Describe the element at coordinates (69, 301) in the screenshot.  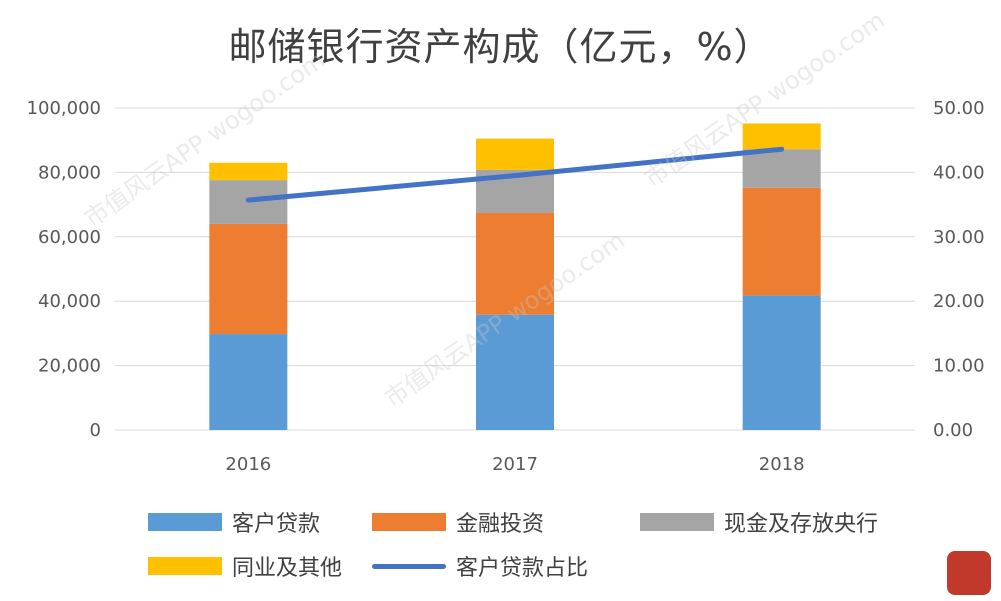
I see `y-left-tick-label: 40,000` at that location.